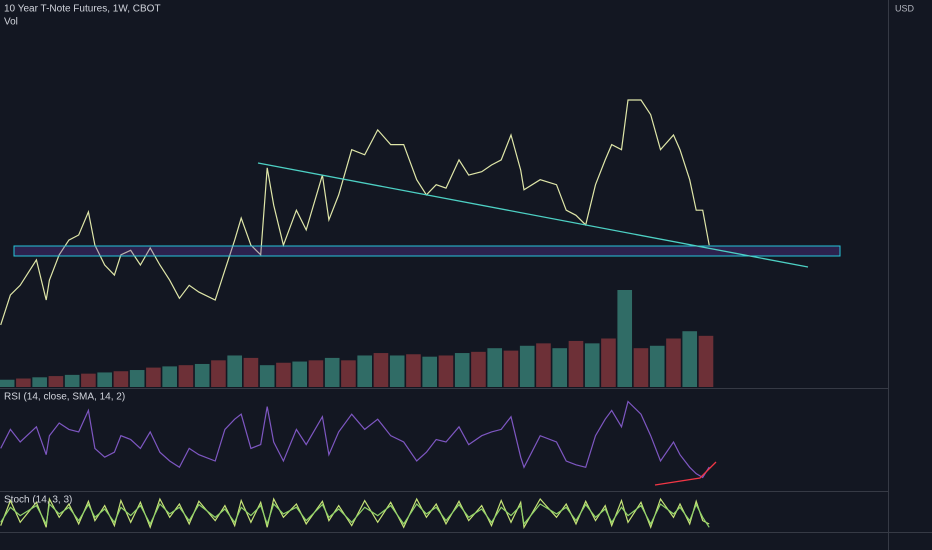 The height and width of the screenshot is (550, 932). What do you see at coordinates (82, 9) in the screenshot?
I see `pane-title: 10 Year T-Note Futures, 1W, CBOT` at bounding box center [82, 9].